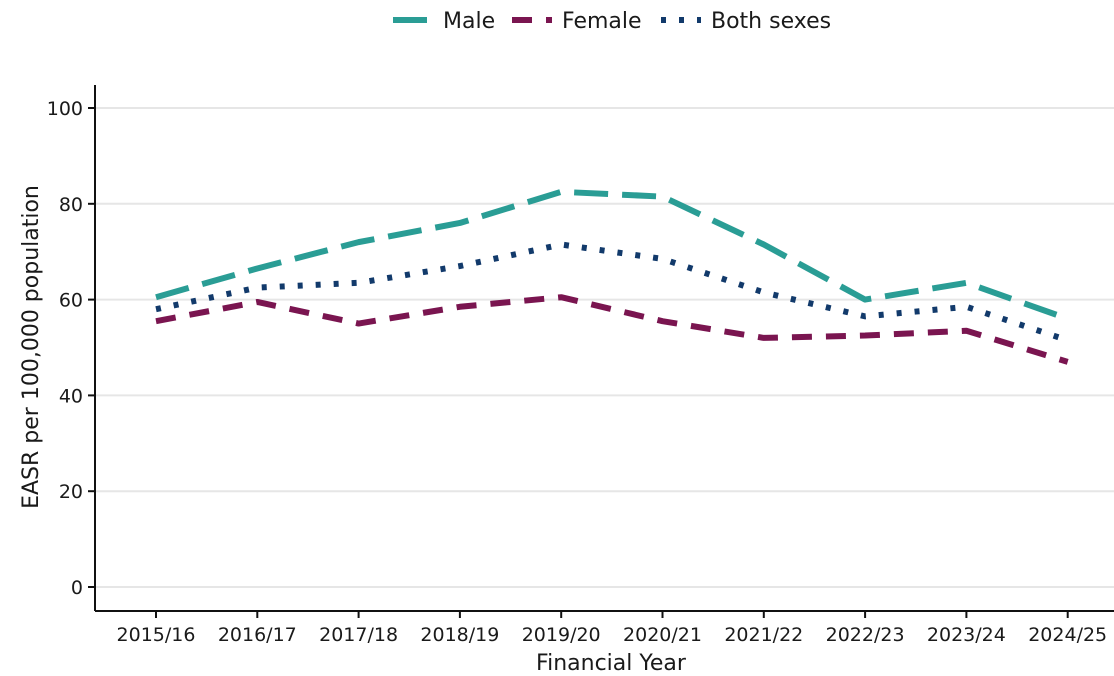  Describe the element at coordinates (771, 21) in the screenshot. I see `legend-label-both-sexes: Both sexes` at that location.